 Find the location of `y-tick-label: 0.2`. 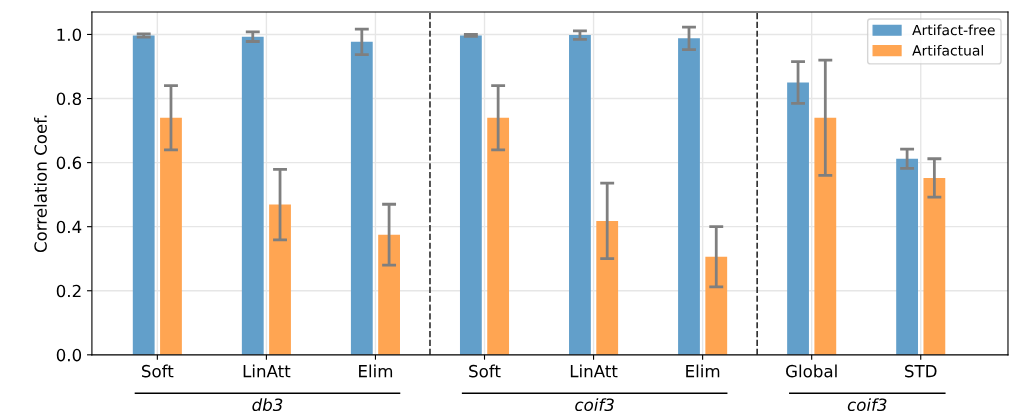

y-tick-label: 0.2 is located at coordinates (68, 291).